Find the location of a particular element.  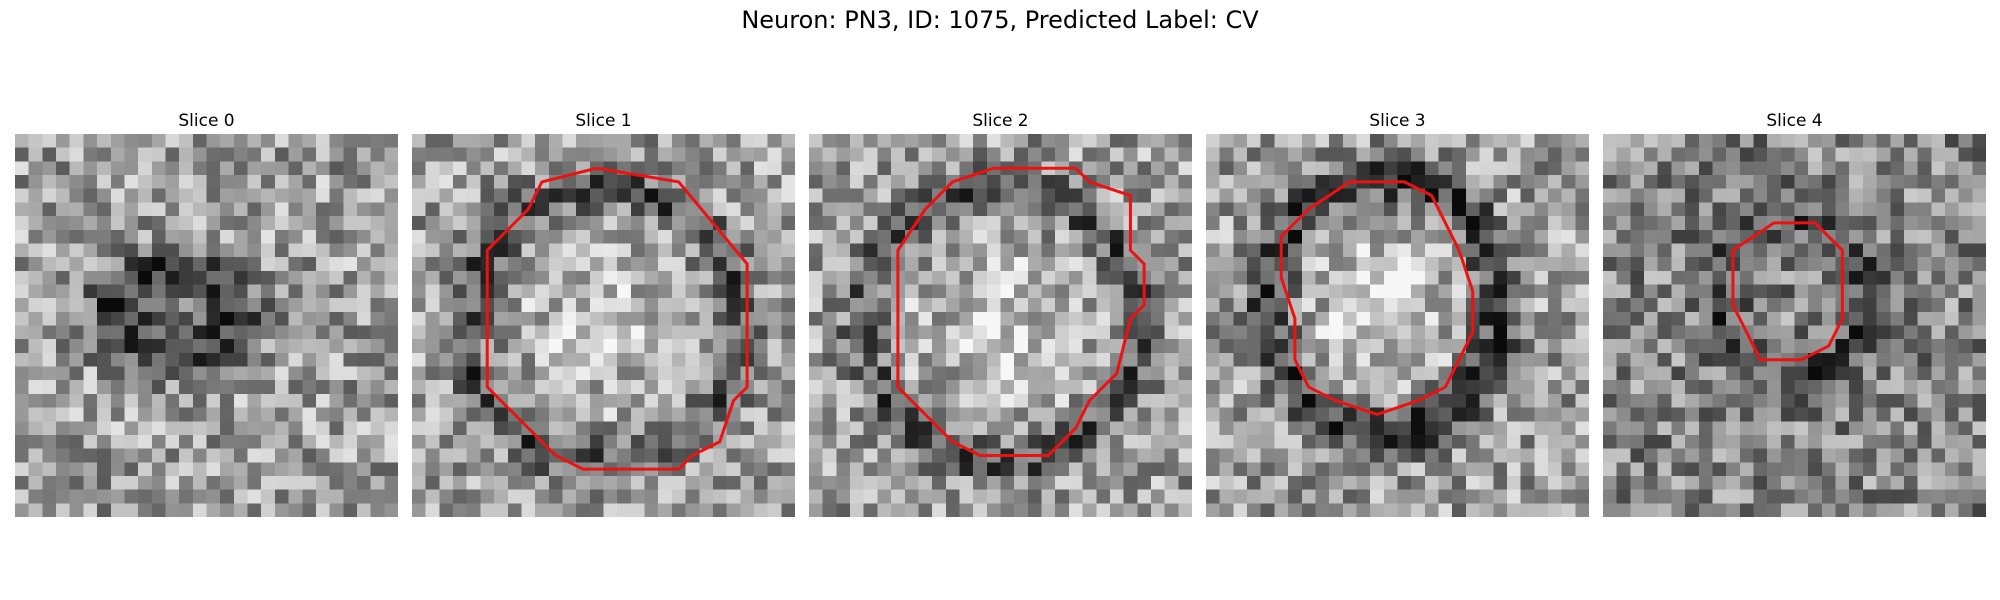

slice-4-image is located at coordinates (1794, 325).